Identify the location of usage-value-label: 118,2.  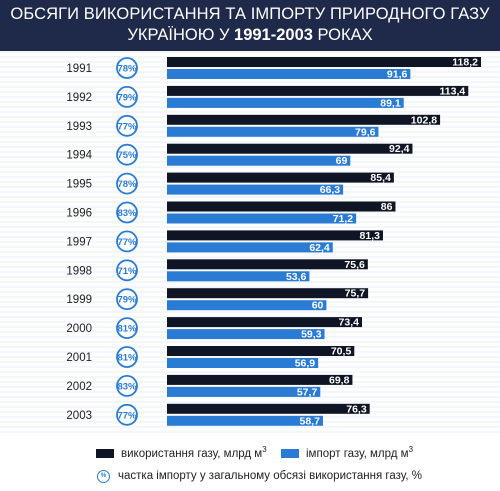
(465, 63).